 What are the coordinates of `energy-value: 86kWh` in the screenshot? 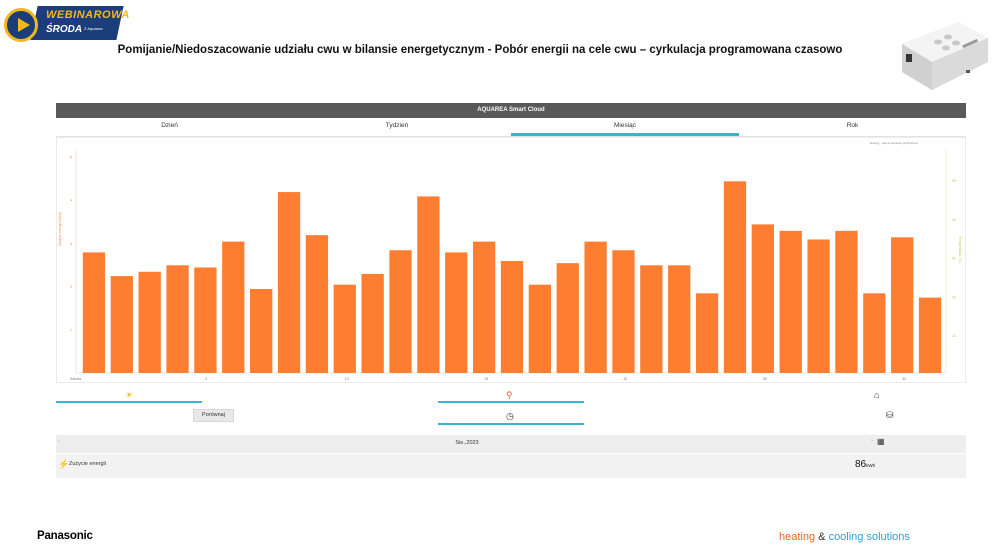 It's located at (865, 464).